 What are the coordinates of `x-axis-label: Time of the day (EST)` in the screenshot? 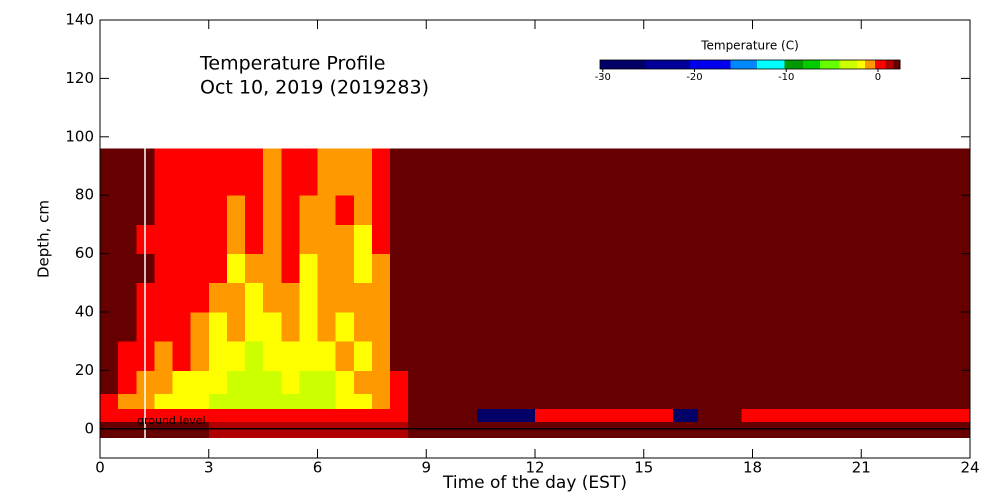 It's located at (534, 483).